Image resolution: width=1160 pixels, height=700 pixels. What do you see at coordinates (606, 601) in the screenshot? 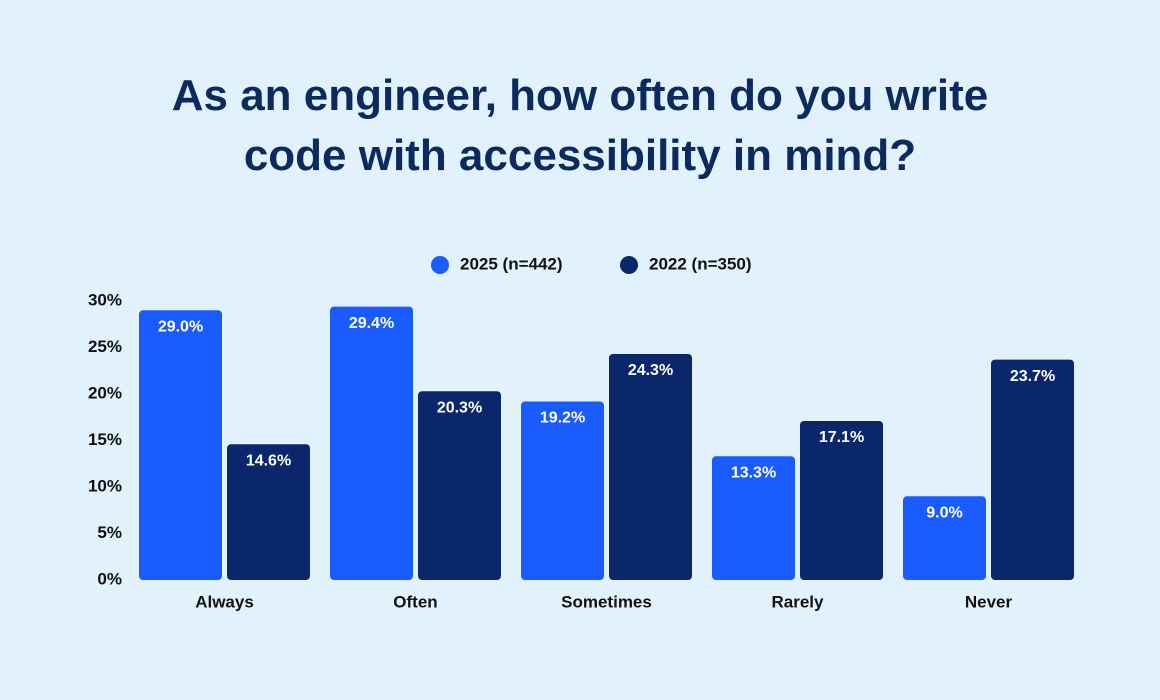
I see `x-tick-label: Sometimes` at bounding box center [606, 601].